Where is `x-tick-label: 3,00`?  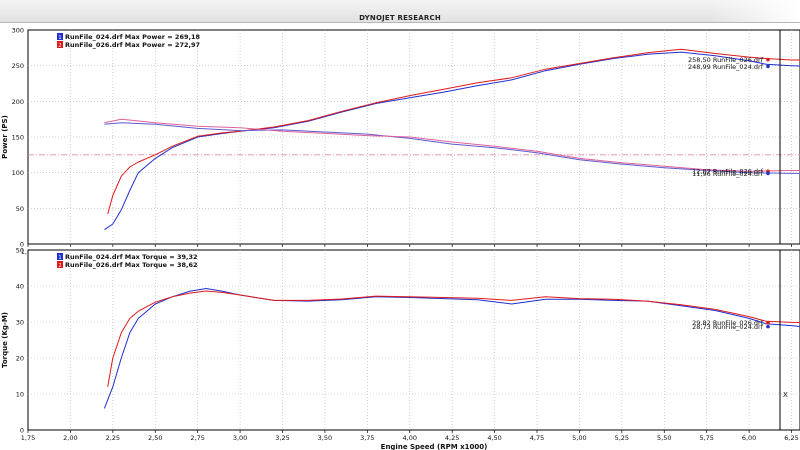 x-tick-label: 3,00 is located at coordinates (240, 438).